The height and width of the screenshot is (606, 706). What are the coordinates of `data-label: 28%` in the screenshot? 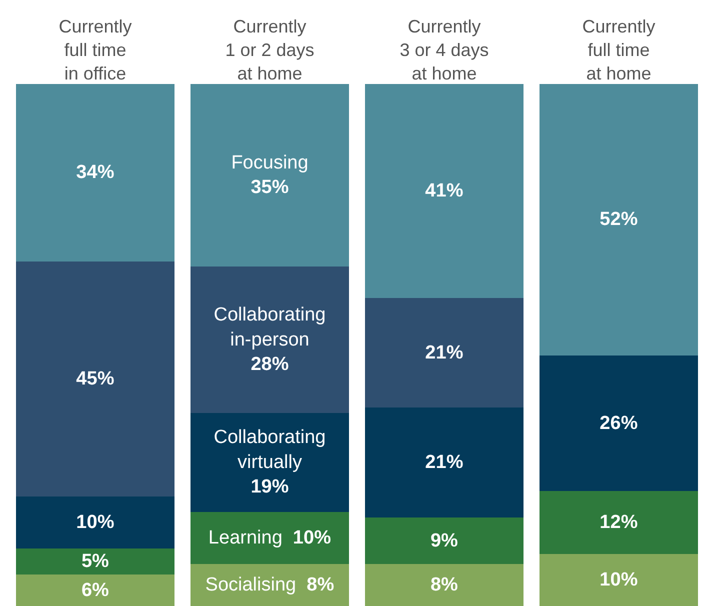 It's located at (269, 364).